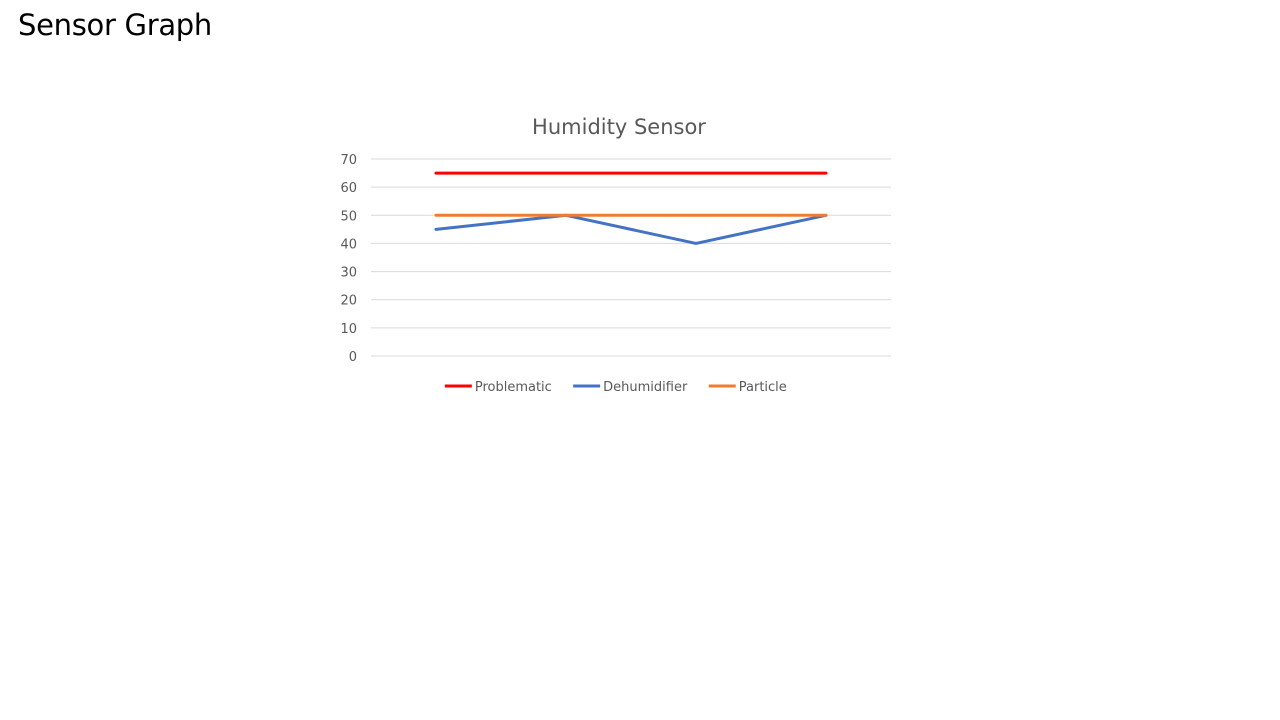  I want to click on legend-item: Particle, so click(747, 387).